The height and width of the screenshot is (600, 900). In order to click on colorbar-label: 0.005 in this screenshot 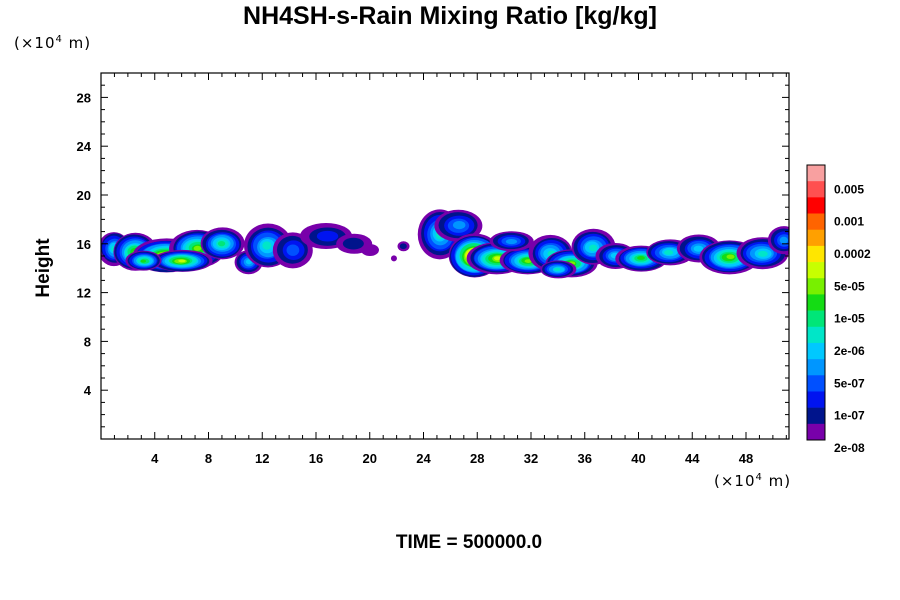, I will do `click(849, 189)`.